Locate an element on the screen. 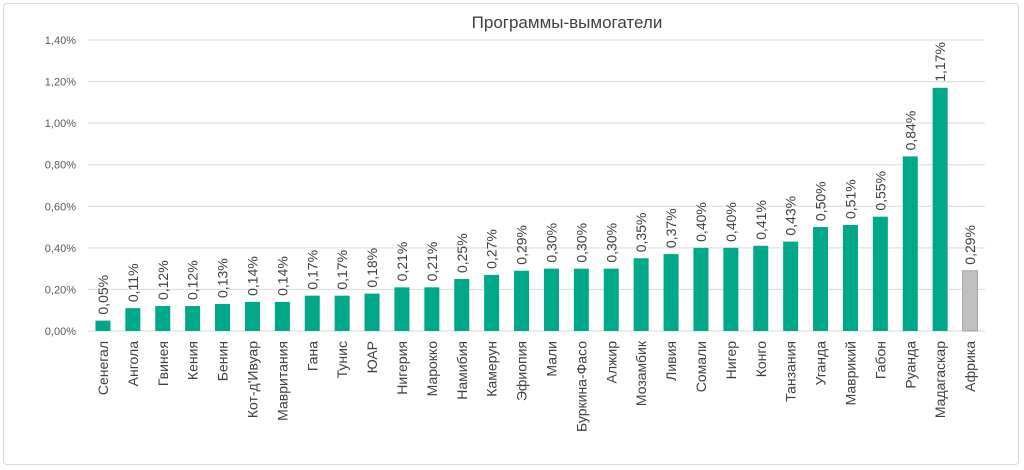 This screenshot has height=470, width=1024. x-category-label: Алжир is located at coordinates (611, 362).